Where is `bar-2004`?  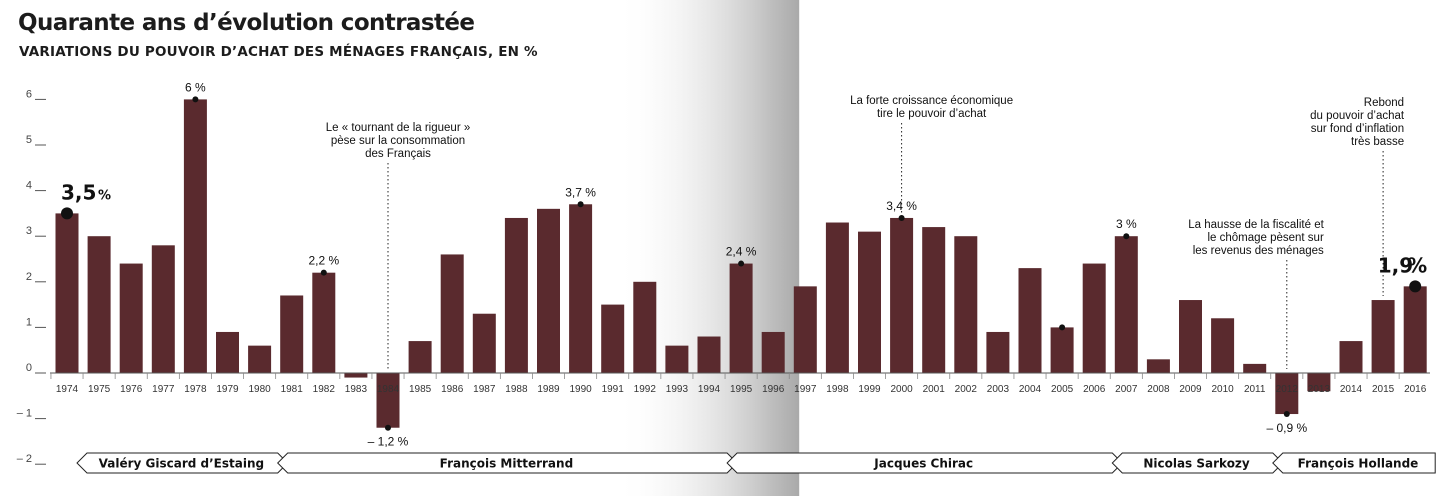 bar-2004 is located at coordinates (1030, 320).